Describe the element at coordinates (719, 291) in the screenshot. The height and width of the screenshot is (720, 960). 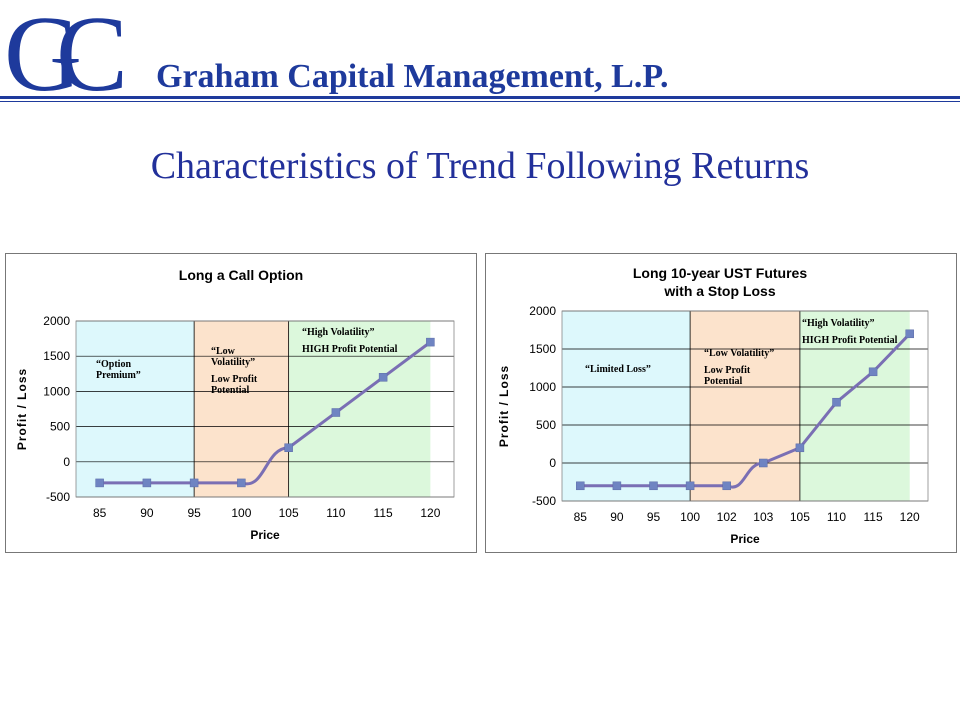
I see `chart-title: with a Stop Loss` at that location.